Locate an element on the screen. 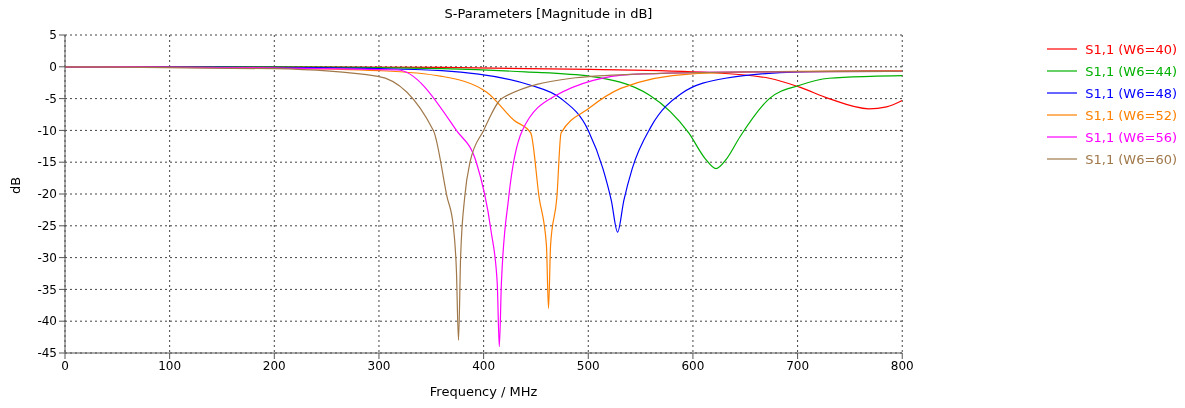 The width and height of the screenshot is (1185, 408). legend-label: S1,1 (W6=52) is located at coordinates (1131, 115).